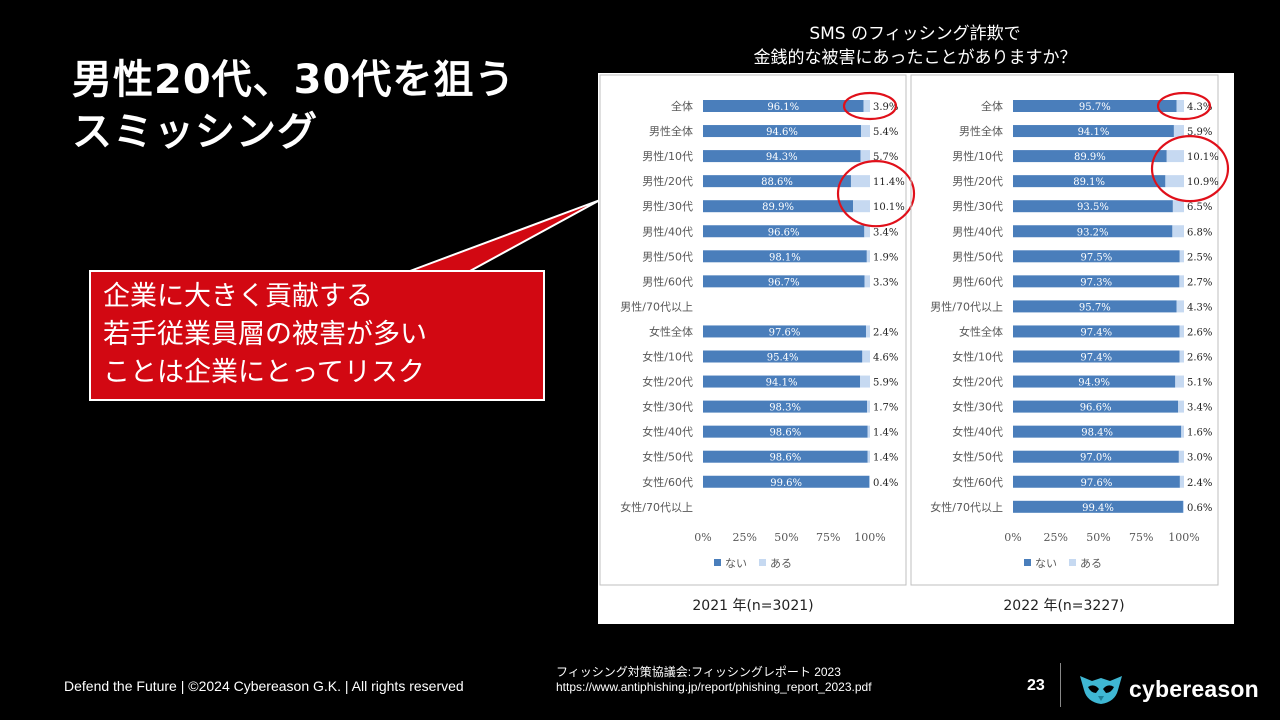 The image size is (1280, 720). I want to click on chart2-category-label: 男性/10代, so click(977, 156).